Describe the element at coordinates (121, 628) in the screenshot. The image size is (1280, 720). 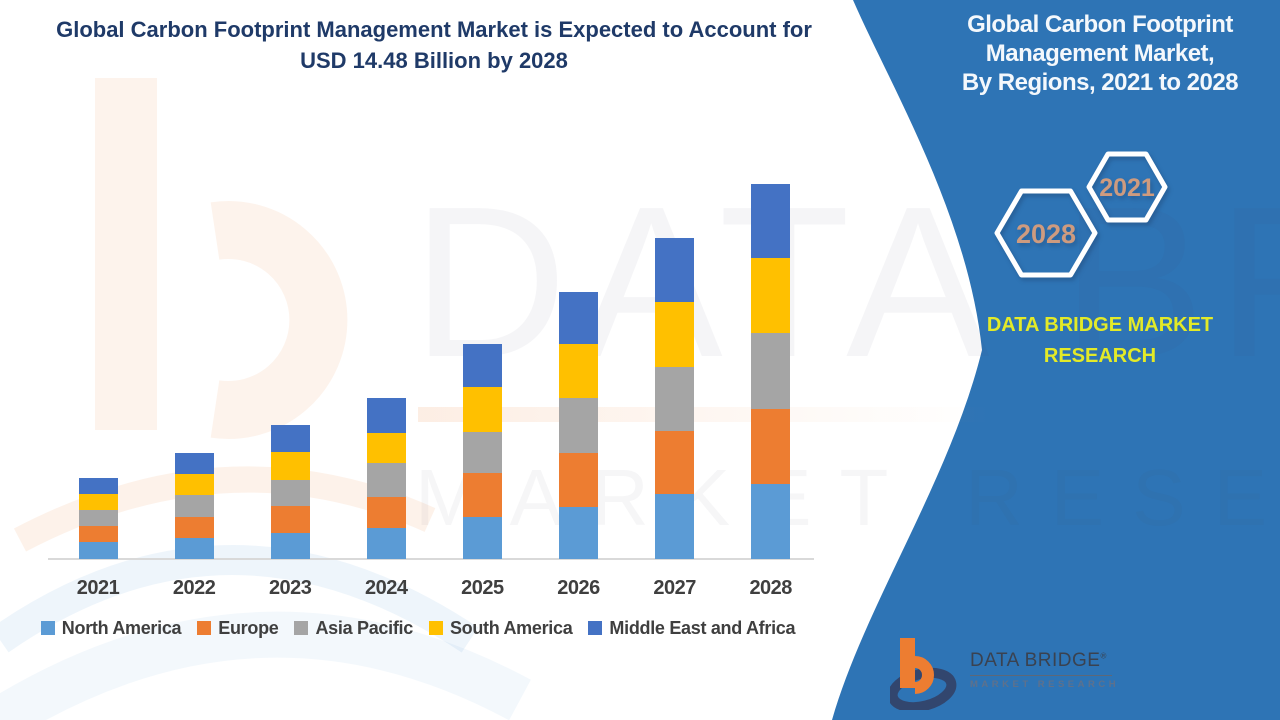
I see `legend-label: North America` at that location.